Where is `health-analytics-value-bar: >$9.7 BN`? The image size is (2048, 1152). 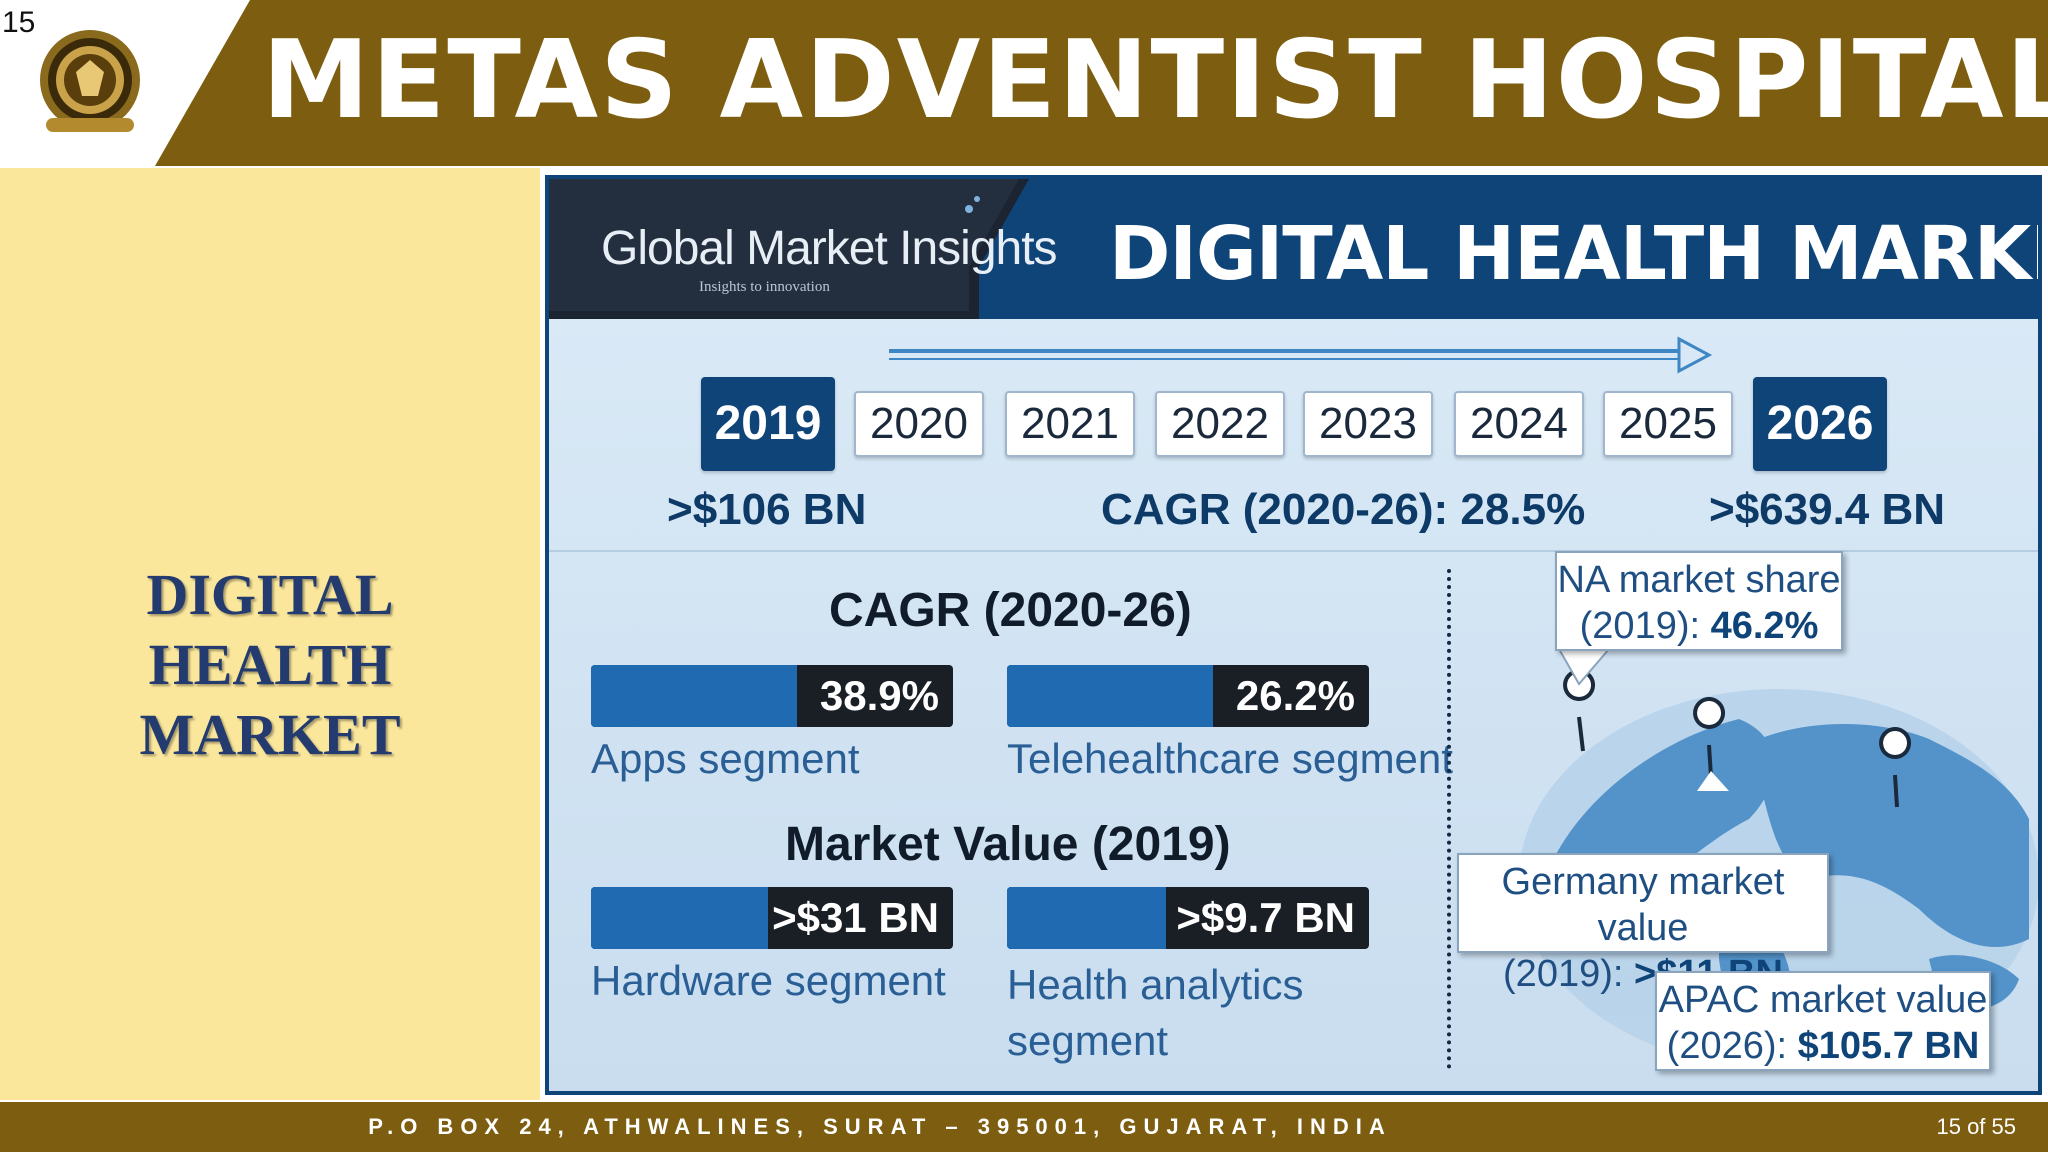 health-analytics-value-bar: >$9.7 BN is located at coordinates (1188, 918).